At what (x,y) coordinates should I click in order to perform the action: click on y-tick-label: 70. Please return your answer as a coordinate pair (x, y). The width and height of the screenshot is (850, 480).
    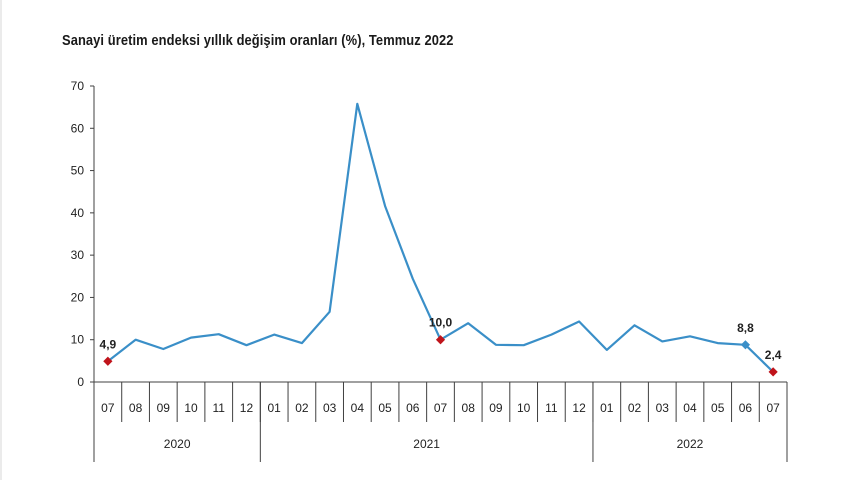
    Looking at the image, I should click on (78, 86).